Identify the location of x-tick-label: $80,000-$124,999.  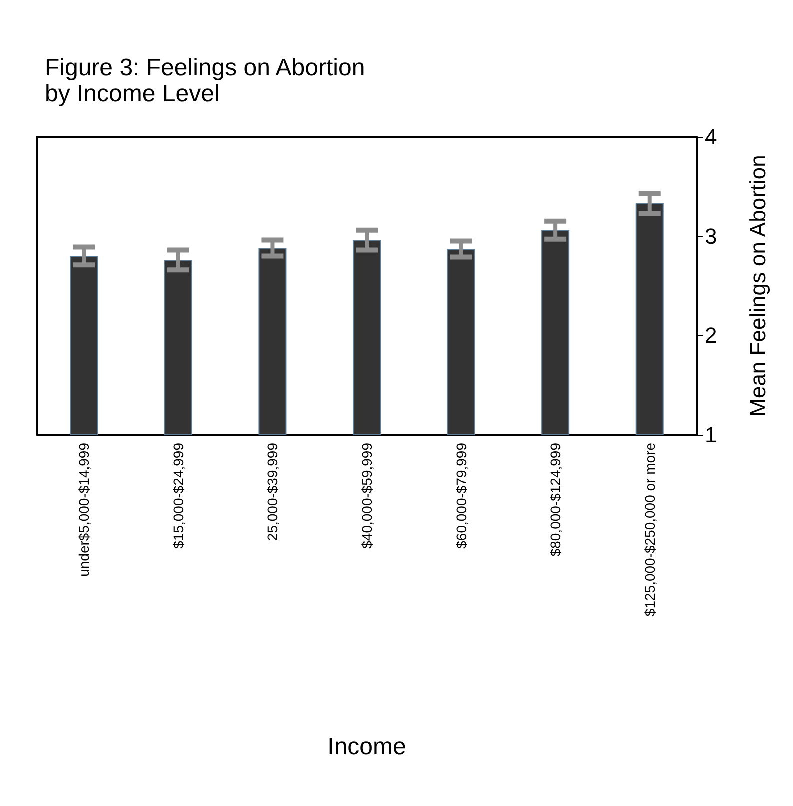
(556, 499).